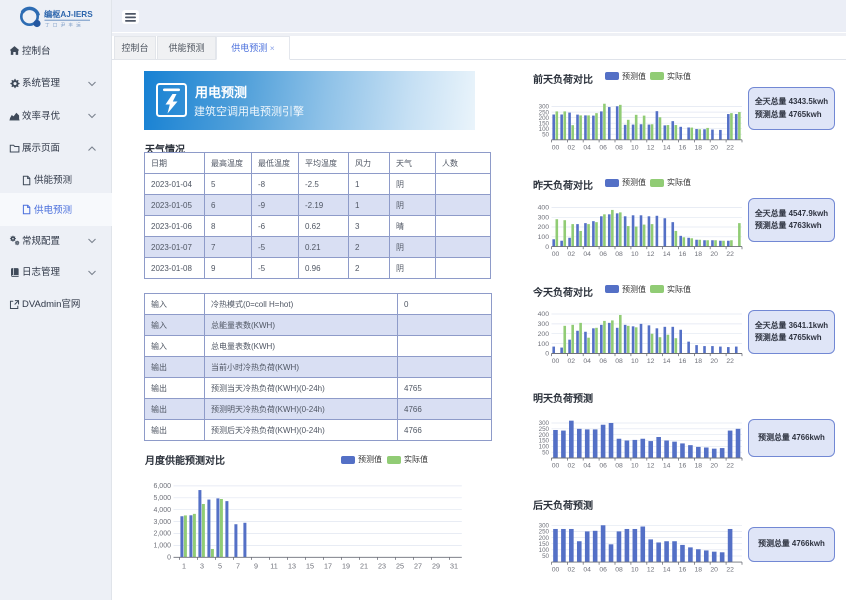 Image resolution: width=846 pixels, height=600 pixels. I want to click on svg-text: 3,000, so click(162, 522).